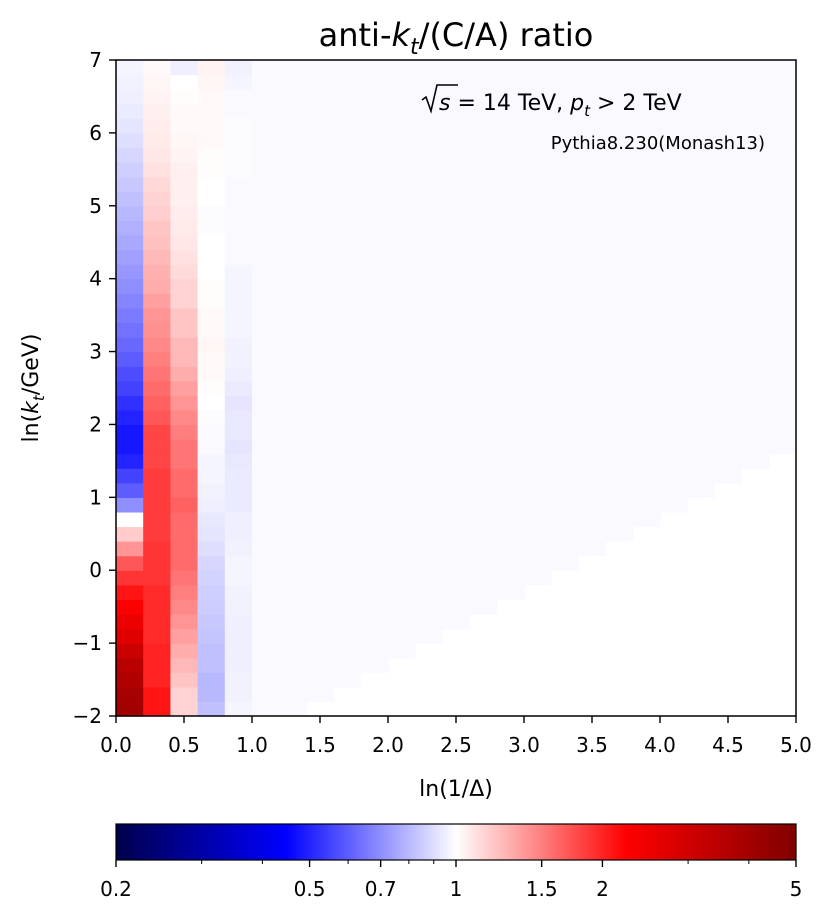 The height and width of the screenshot is (924, 831). I want to click on x-tick-label: 2.5, so click(456, 745).